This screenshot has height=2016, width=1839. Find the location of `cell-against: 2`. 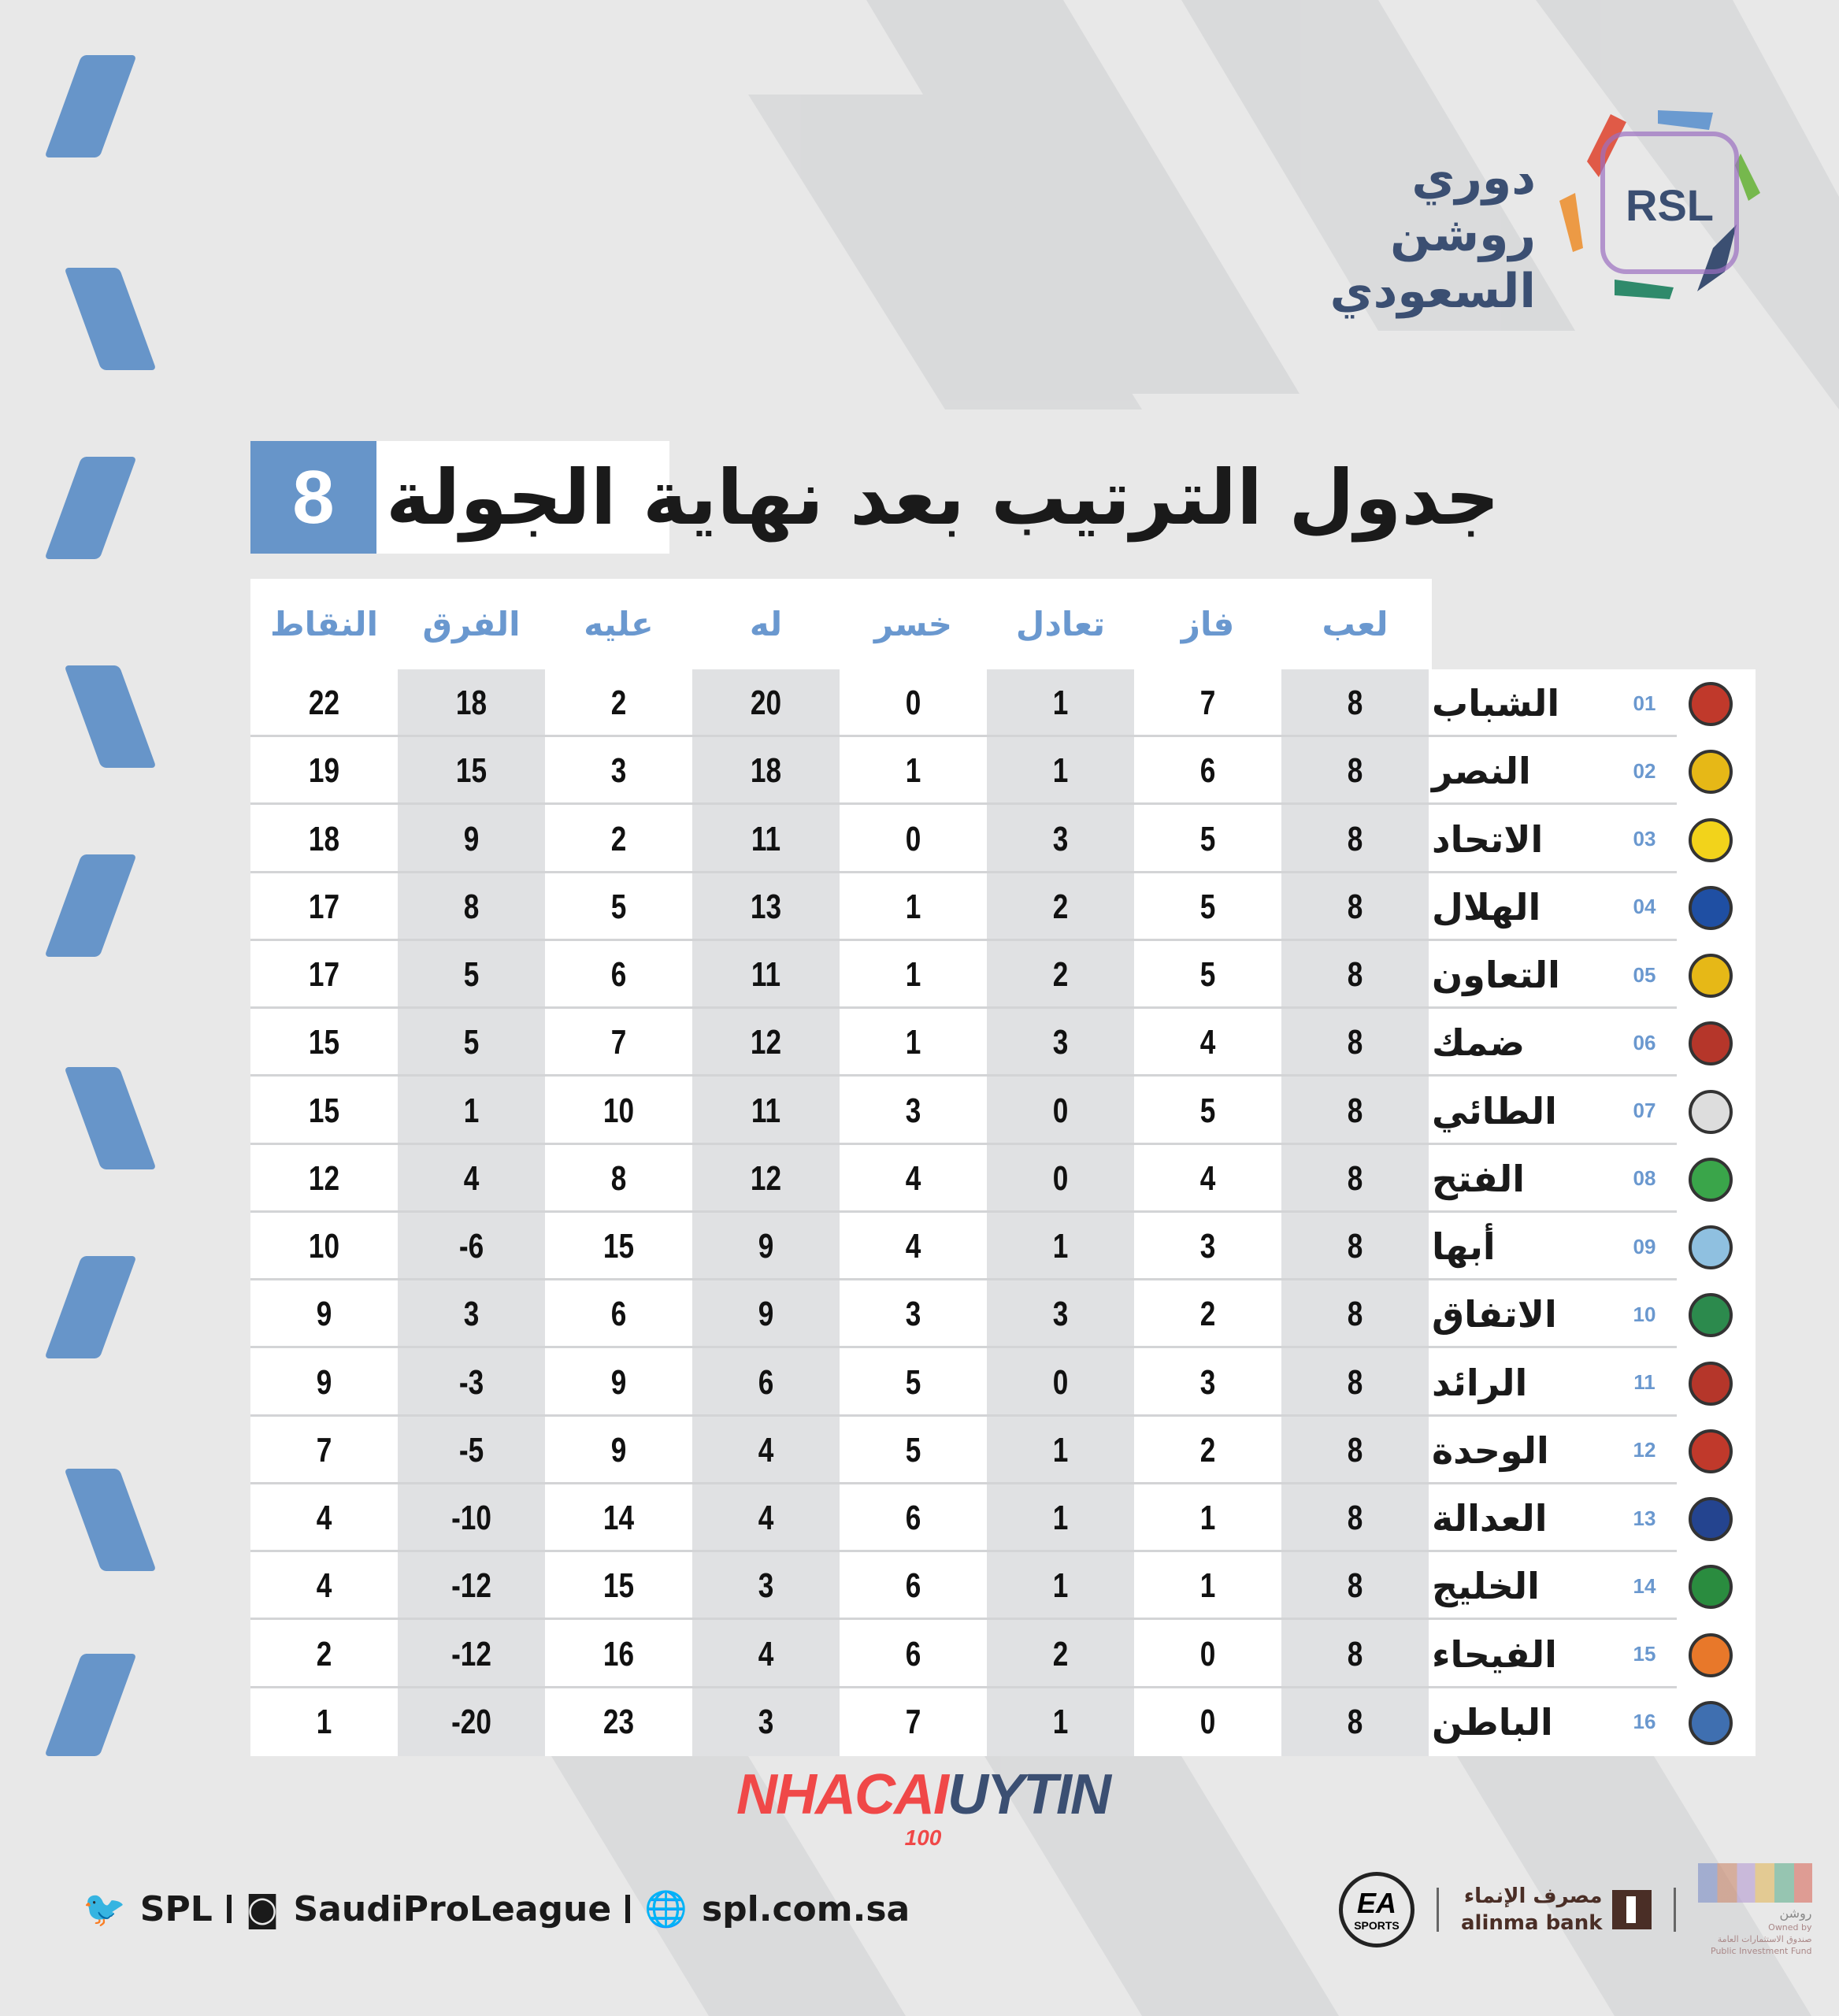

cell-against: 2 is located at coordinates (618, 838).